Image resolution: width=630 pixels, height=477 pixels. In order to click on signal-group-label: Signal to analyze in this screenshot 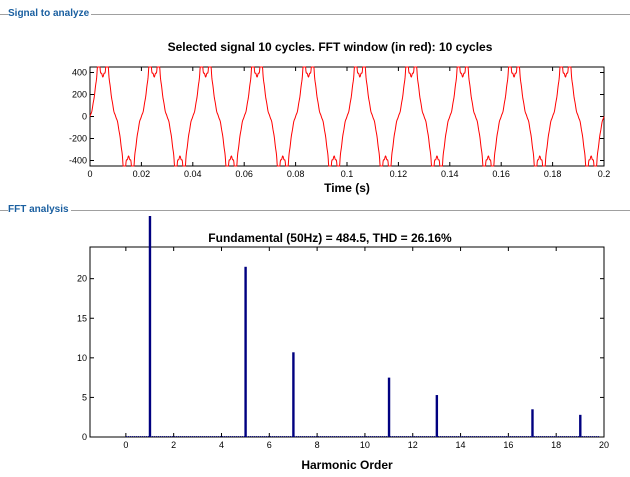, I will do `click(50, 14)`.